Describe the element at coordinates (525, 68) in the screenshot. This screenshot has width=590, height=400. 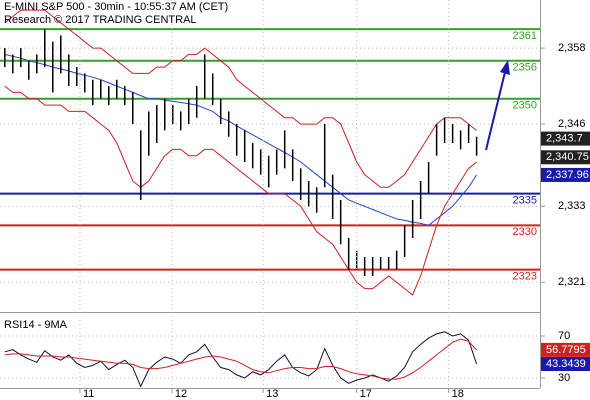
I see `level-label: 2356` at that location.